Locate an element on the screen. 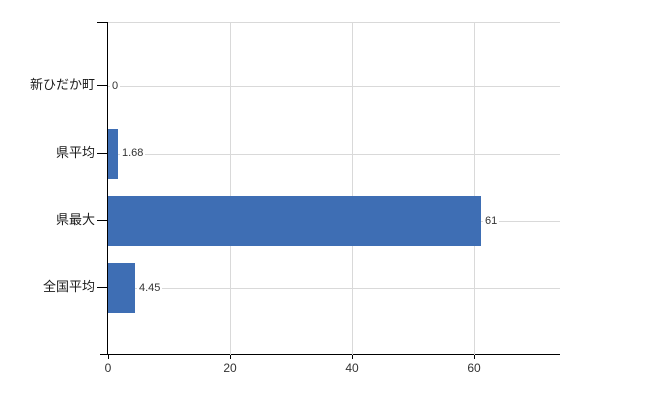 The width and height of the screenshot is (650, 400). x-tick-label: 60 is located at coordinates (474, 368).